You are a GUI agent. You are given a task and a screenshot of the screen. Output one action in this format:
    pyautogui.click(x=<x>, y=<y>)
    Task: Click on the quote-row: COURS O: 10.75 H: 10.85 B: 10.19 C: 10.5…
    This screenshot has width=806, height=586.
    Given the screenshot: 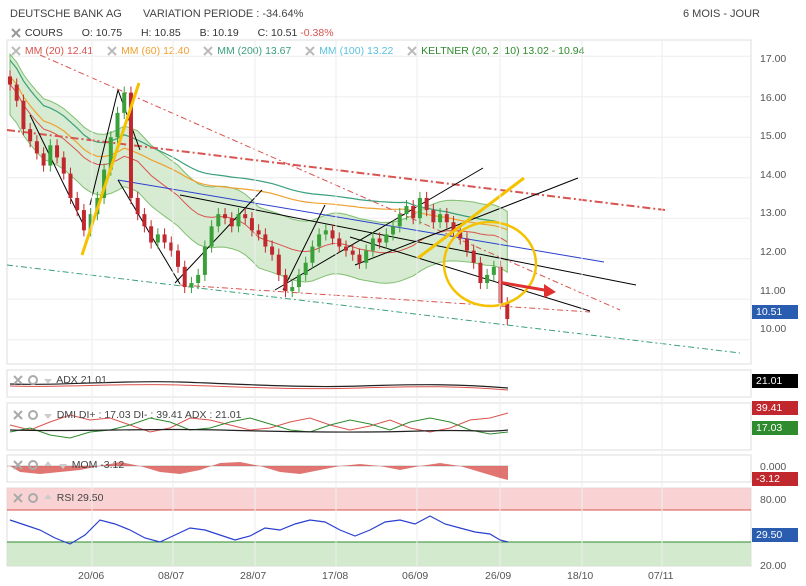 What is the action you would take?
    pyautogui.click(x=172, y=33)
    